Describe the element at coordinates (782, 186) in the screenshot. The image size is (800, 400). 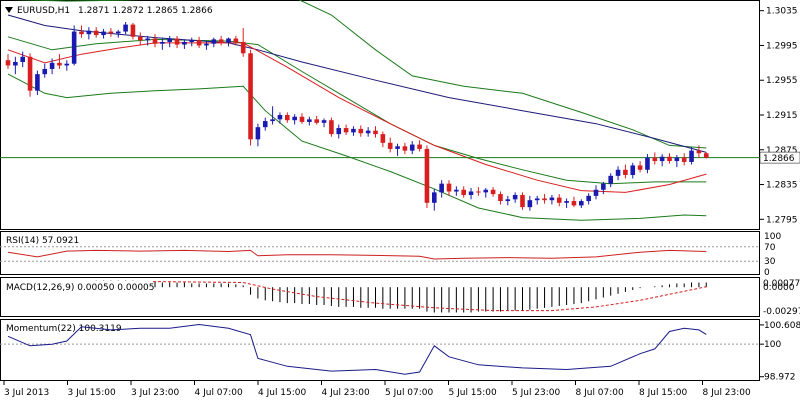
I see `y-tick-label: 1.2835` at that location.